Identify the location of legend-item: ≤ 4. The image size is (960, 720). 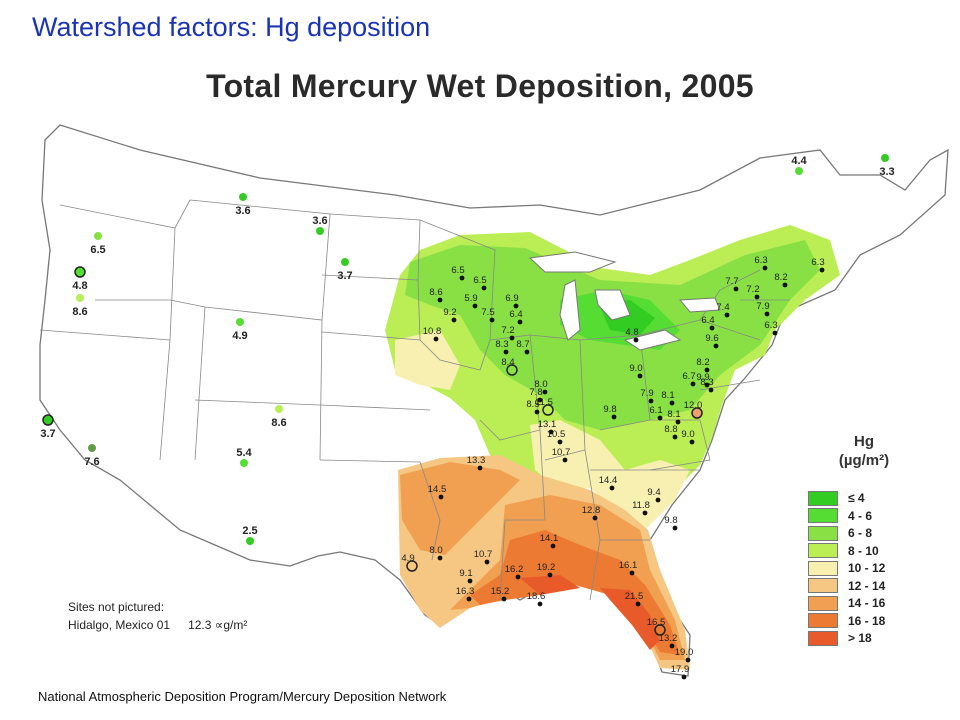
(858, 498).